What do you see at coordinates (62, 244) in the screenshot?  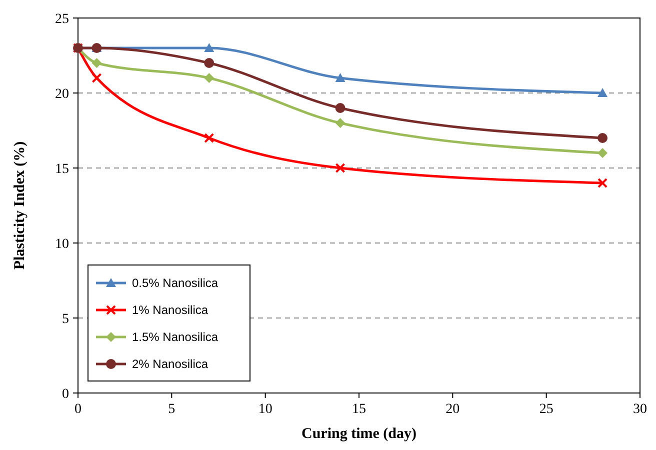 I see `y-tick-label: 10` at bounding box center [62, 244].